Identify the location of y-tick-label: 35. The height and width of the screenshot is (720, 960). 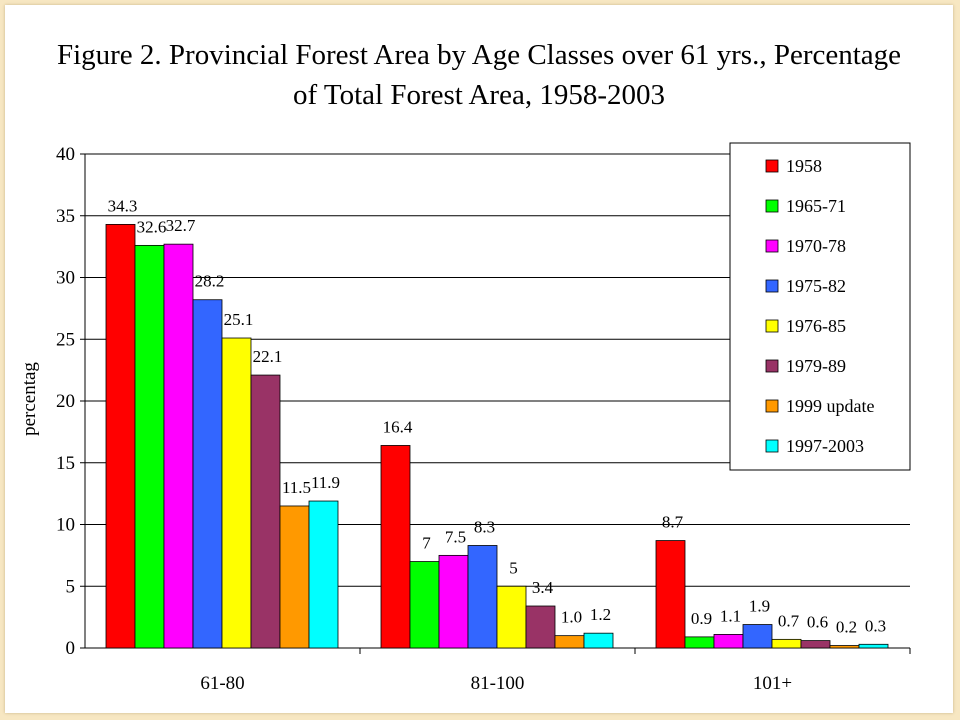
(65, 216).